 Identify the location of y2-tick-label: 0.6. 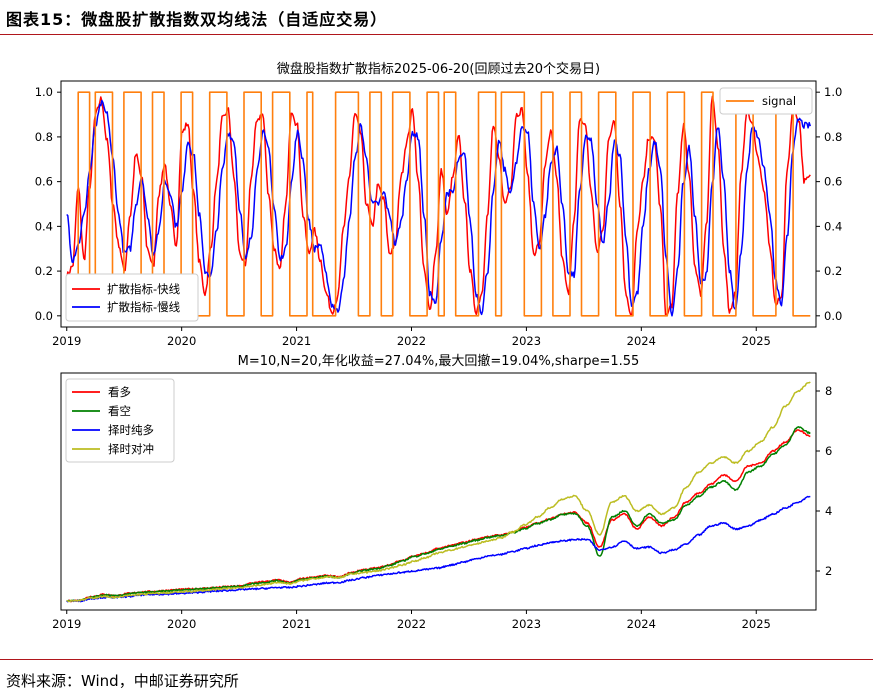
(833, 182).